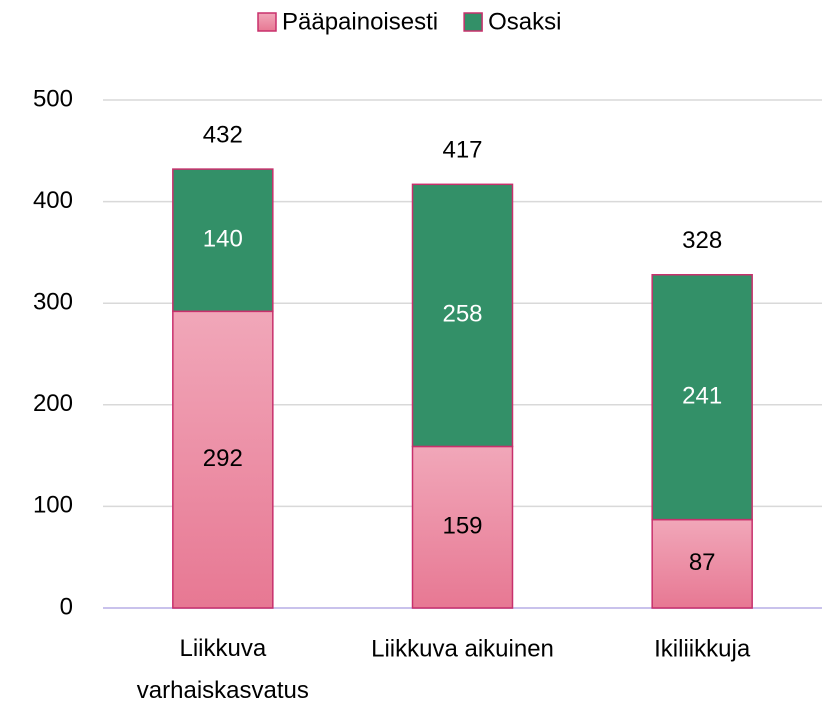  What do you see at coordinates (223, 134) in the screenshot?
I see `total-label: 432` at bounding box center [223, 134].